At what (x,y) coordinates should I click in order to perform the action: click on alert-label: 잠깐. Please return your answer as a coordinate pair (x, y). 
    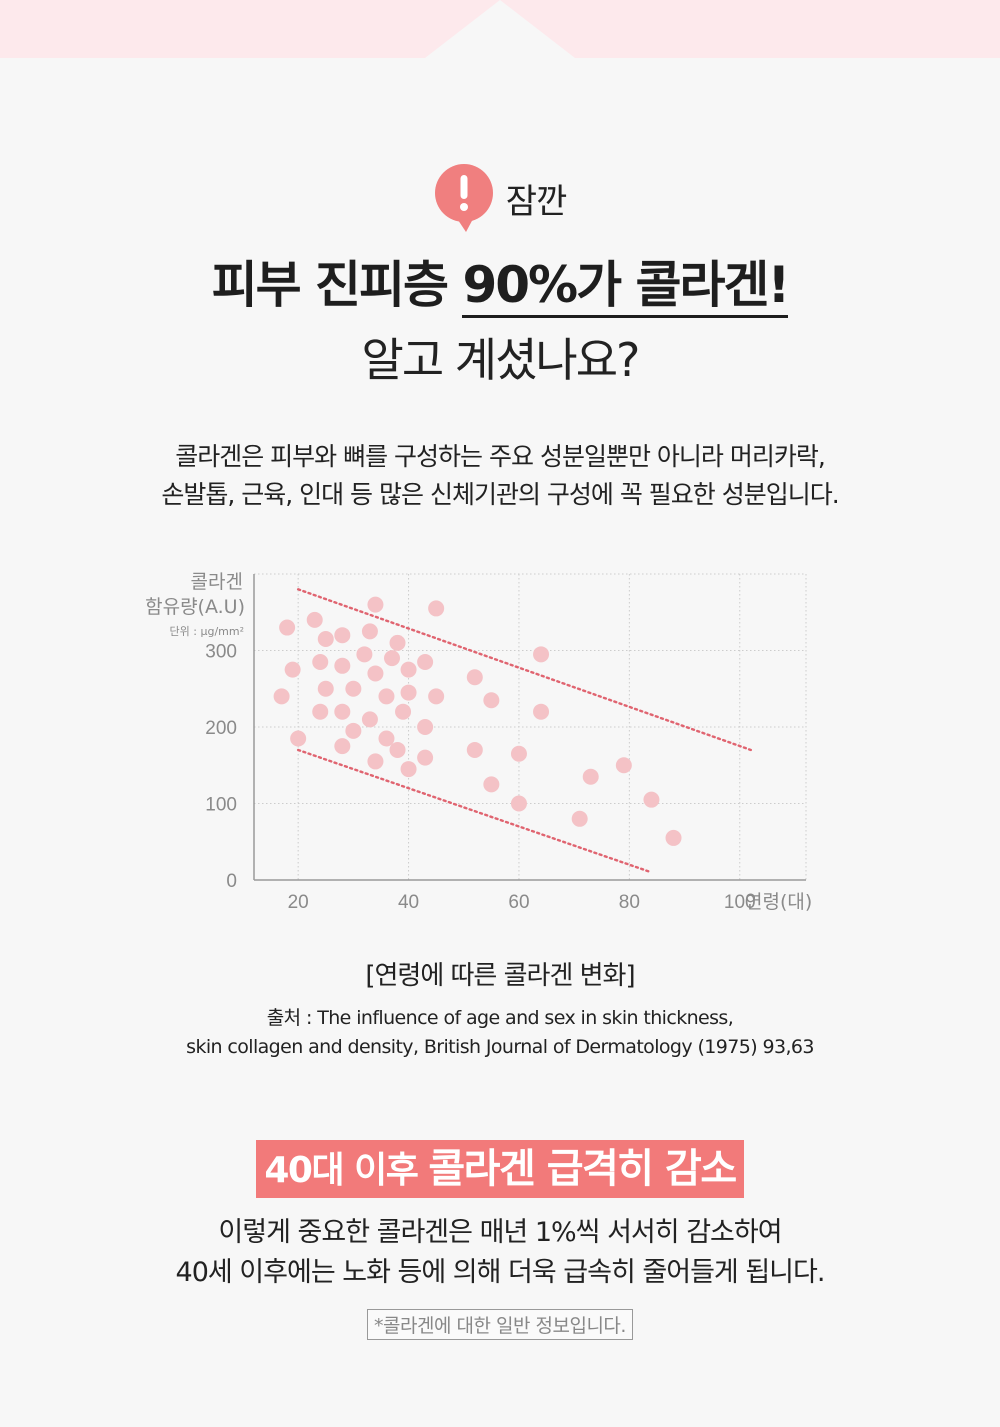
    Looking at the image, I should click on (536, 201).